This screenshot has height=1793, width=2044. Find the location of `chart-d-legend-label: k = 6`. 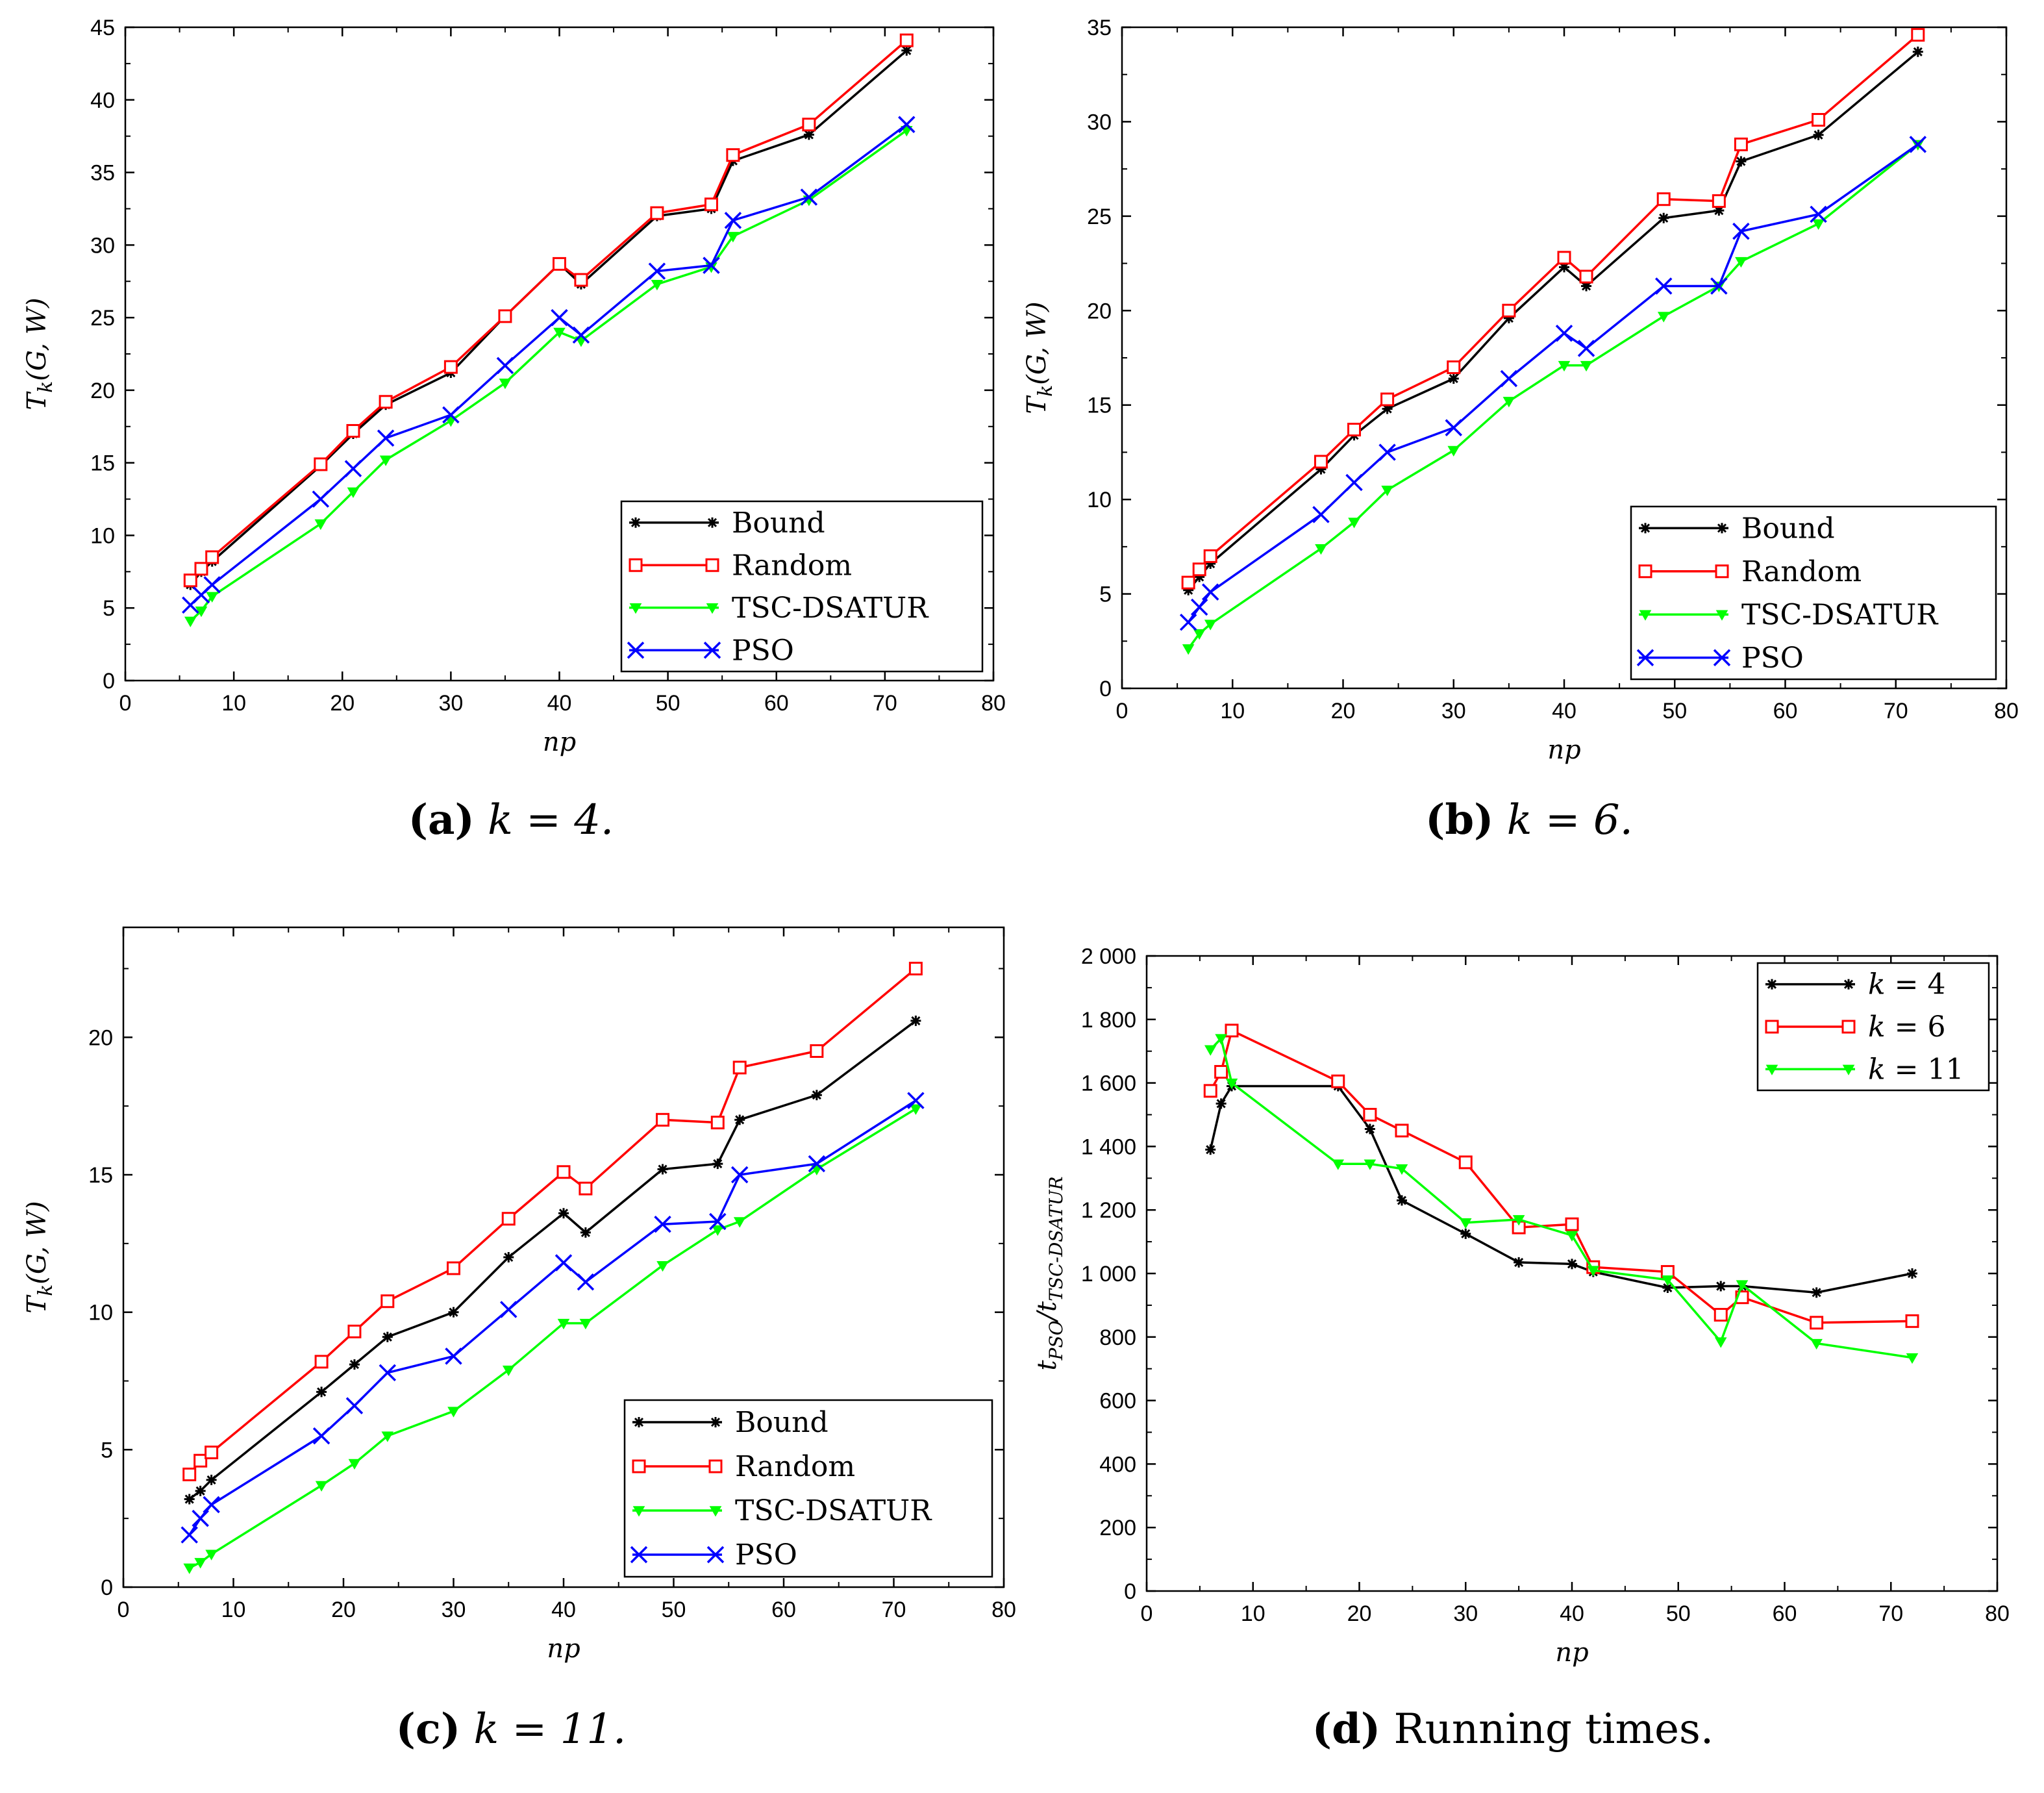

chart-d-legend-label: k = 6 is located at coordinates (1907, 1027).